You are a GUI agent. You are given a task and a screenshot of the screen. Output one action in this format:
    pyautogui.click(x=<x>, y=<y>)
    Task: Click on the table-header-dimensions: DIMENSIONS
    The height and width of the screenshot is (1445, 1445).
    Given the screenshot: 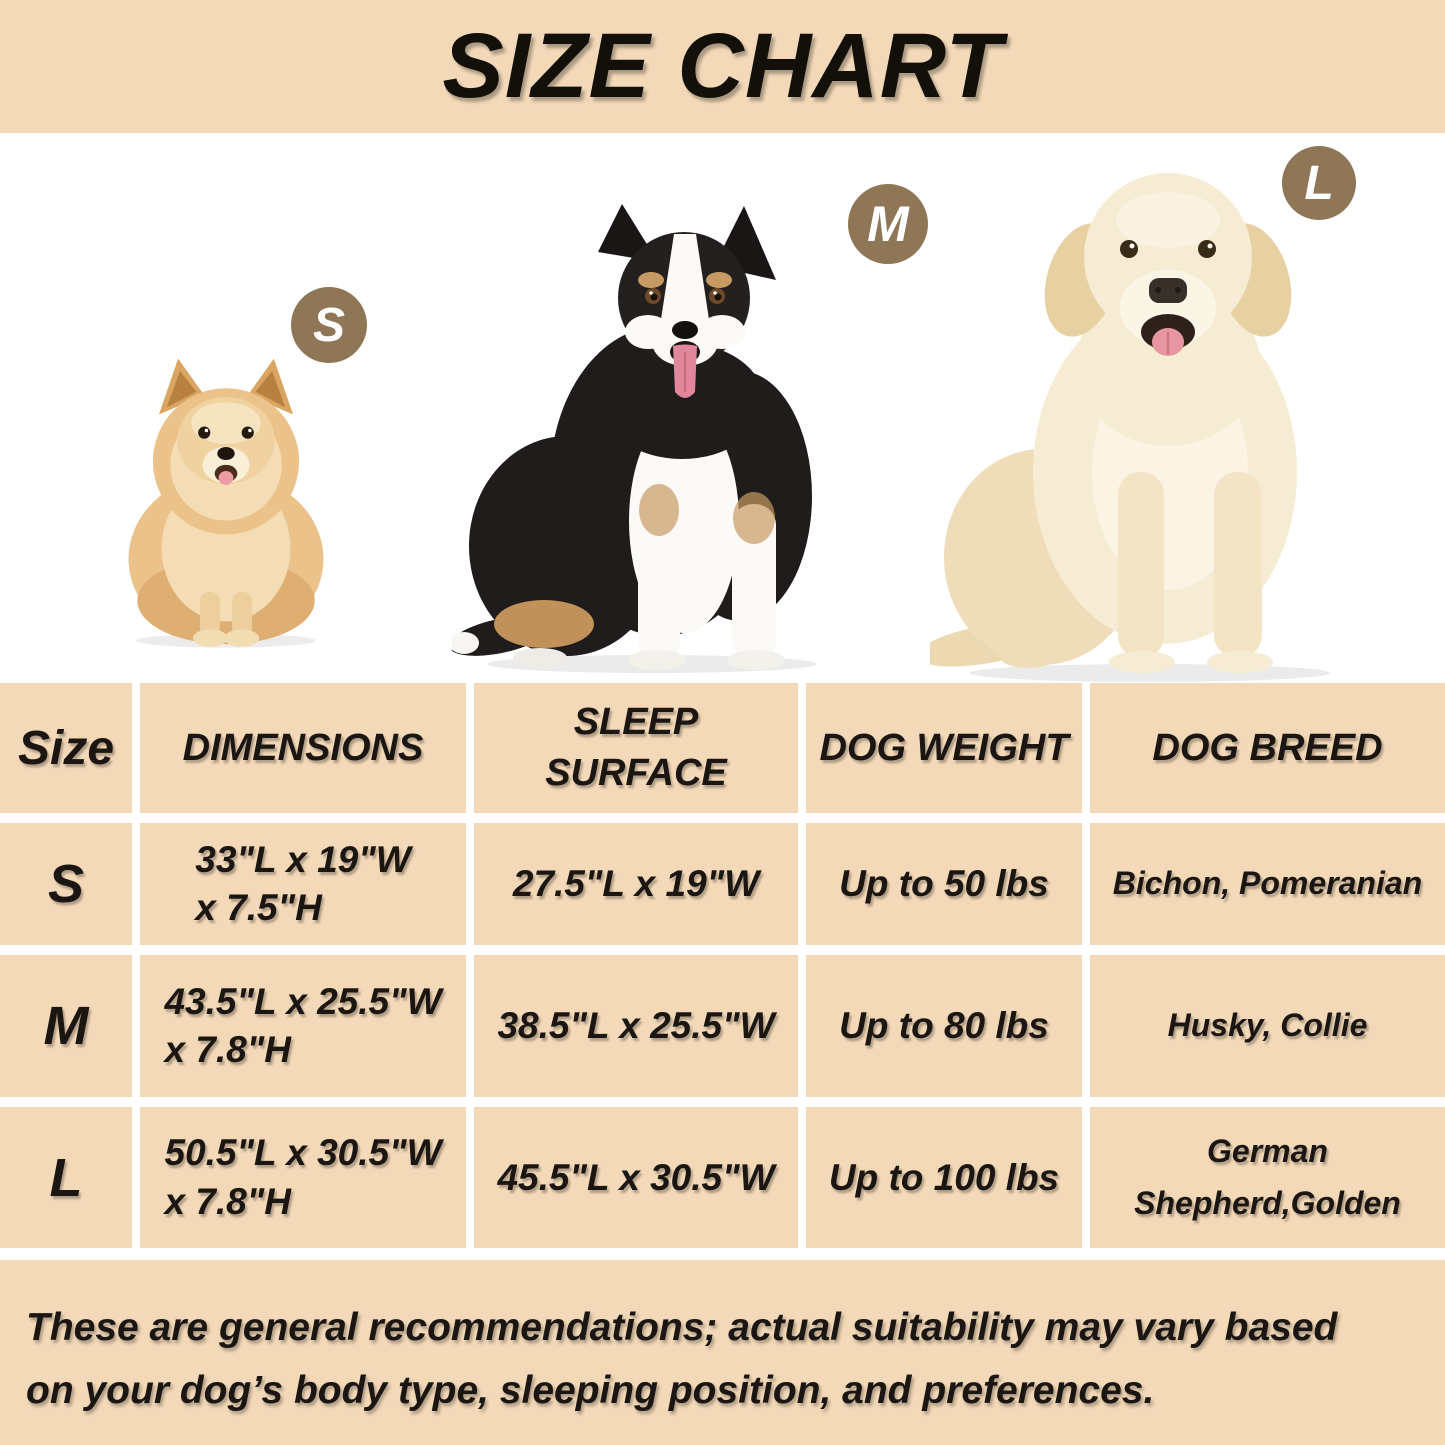 What is the action you would take?
    pyautogui.click(x=303, y=748)
    